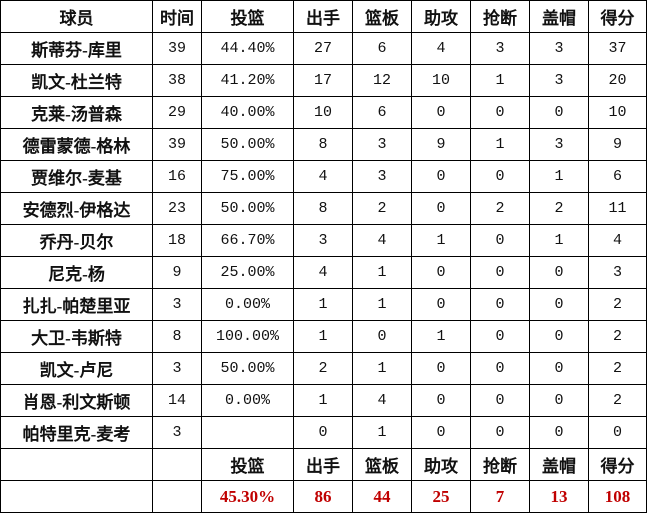 The height and width of the screenshot is (513, 647). What do you see at coordinates (323, 208) in the screenshot?
I see `table-row: 安德烈-伊格达 23 50.00% 8 2 0 2 2 11` at bounding box center [323, 208].